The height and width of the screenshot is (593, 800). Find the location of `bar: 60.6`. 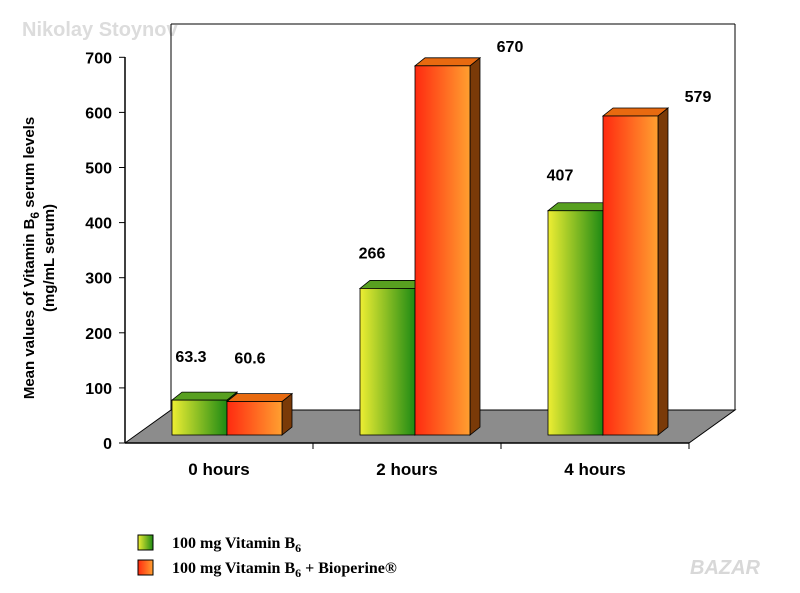

bar: 60.6 is located at coordinates (259, 393).